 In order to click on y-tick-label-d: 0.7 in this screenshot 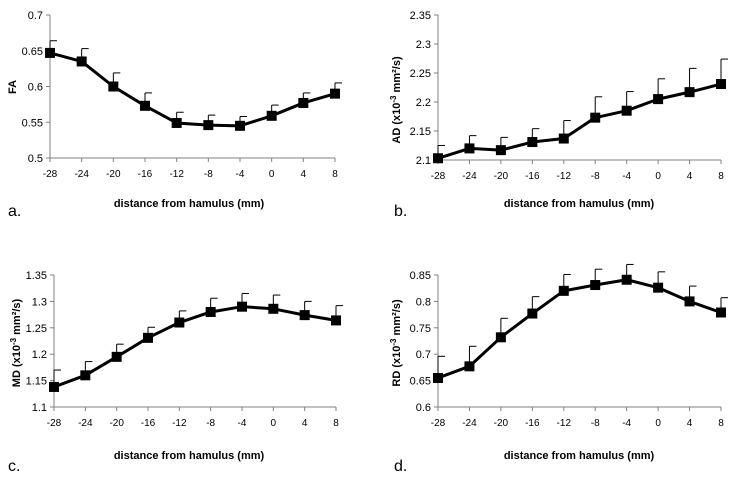, I will do `click(423, 355)`.